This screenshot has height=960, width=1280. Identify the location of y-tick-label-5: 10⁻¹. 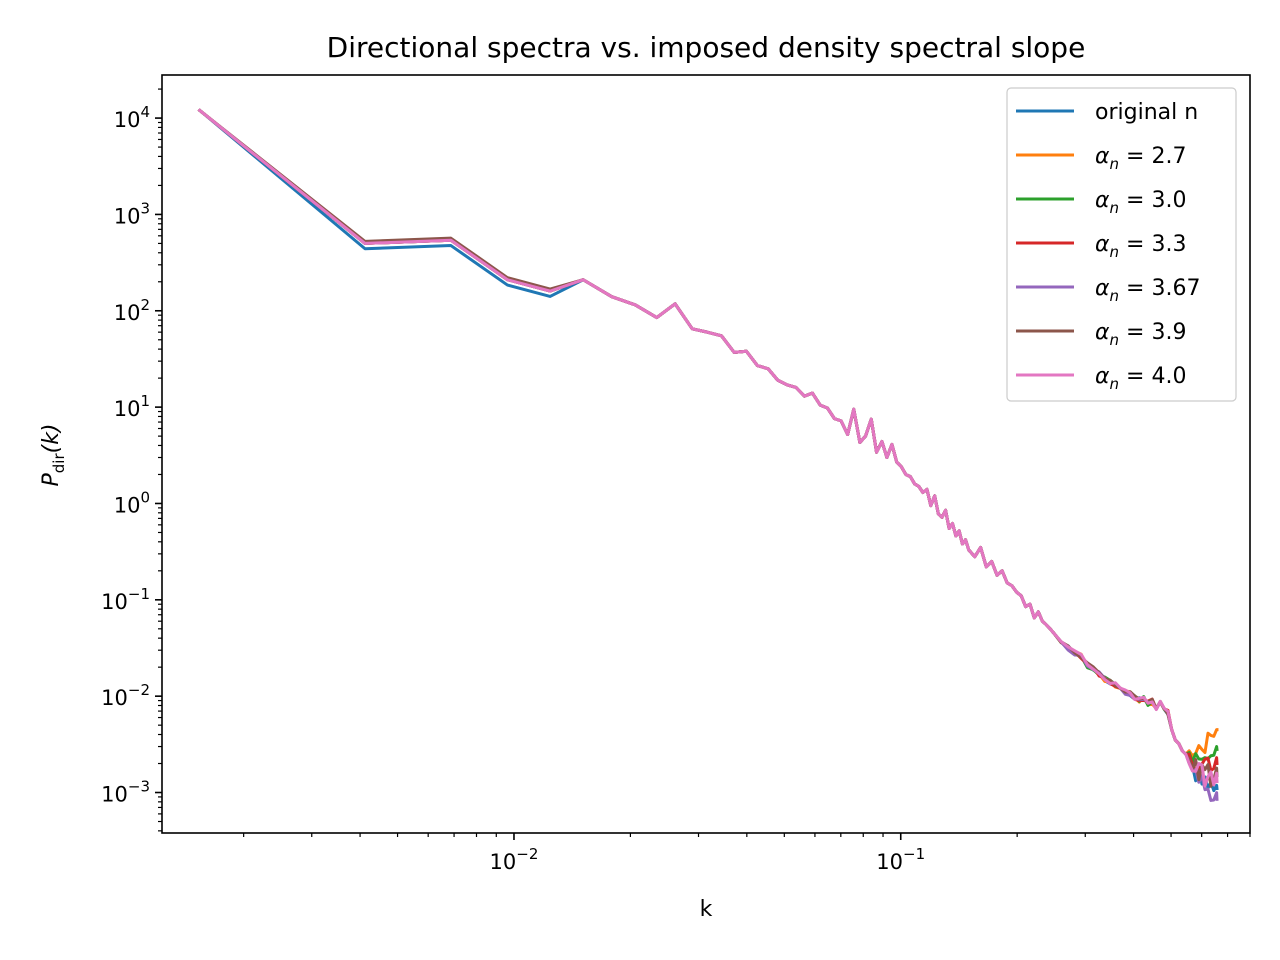
(125, 599).